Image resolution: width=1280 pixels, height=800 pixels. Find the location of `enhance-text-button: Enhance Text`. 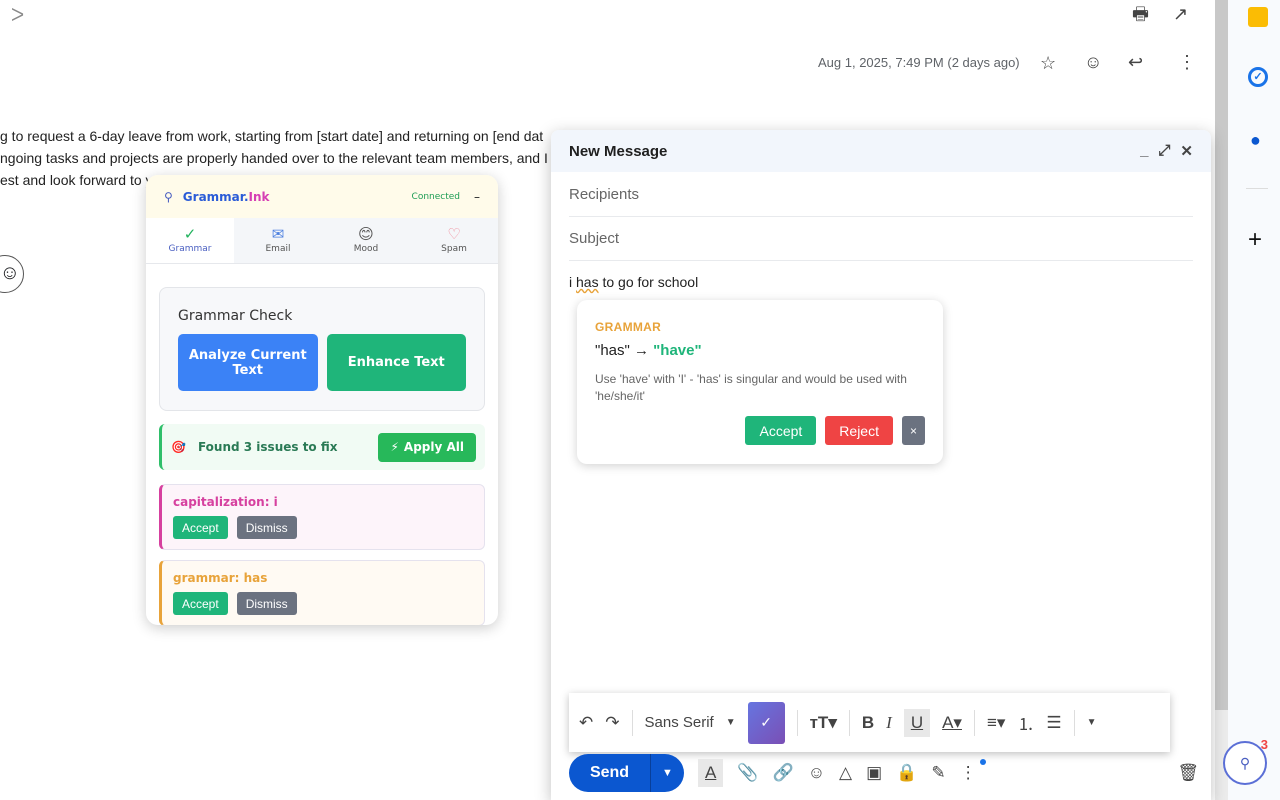

enhance-text-button: Enhance Text is located at coordinates (396, 362).